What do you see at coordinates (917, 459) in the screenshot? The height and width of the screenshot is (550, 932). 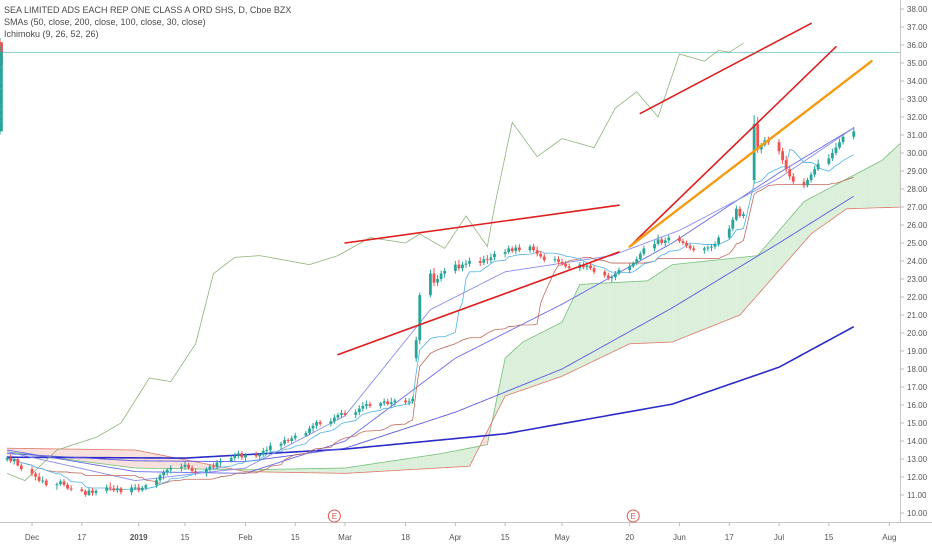 I see `y-tick-label: 13.00` at bounding box center [917, 459].